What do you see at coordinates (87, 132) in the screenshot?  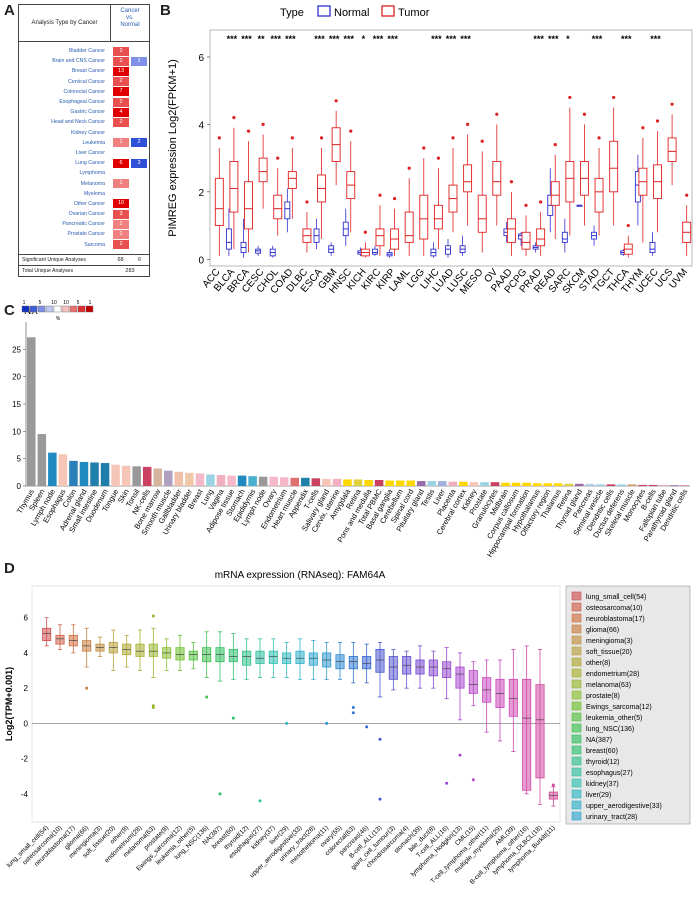 I see `cancer-type-label: Kidney Cancer` at bounding box center [87, 132].